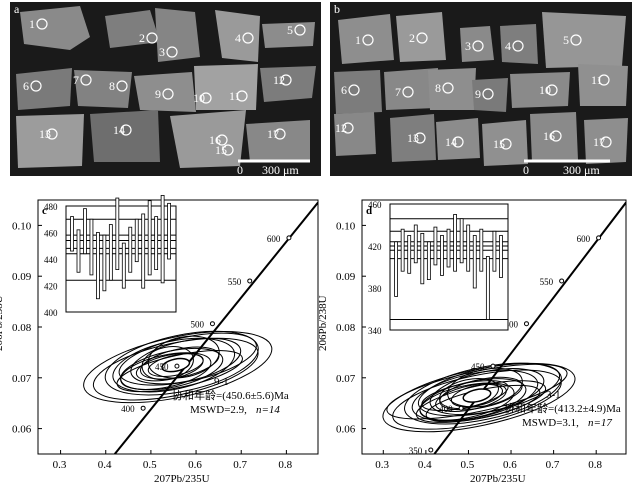 Image resolution: width=643 pixels, height=484 pixels. What do you see at coordinates (60, 465) in the screenshot?
I see `x-tick-label: 0.3` at bounding box center [60, 465].